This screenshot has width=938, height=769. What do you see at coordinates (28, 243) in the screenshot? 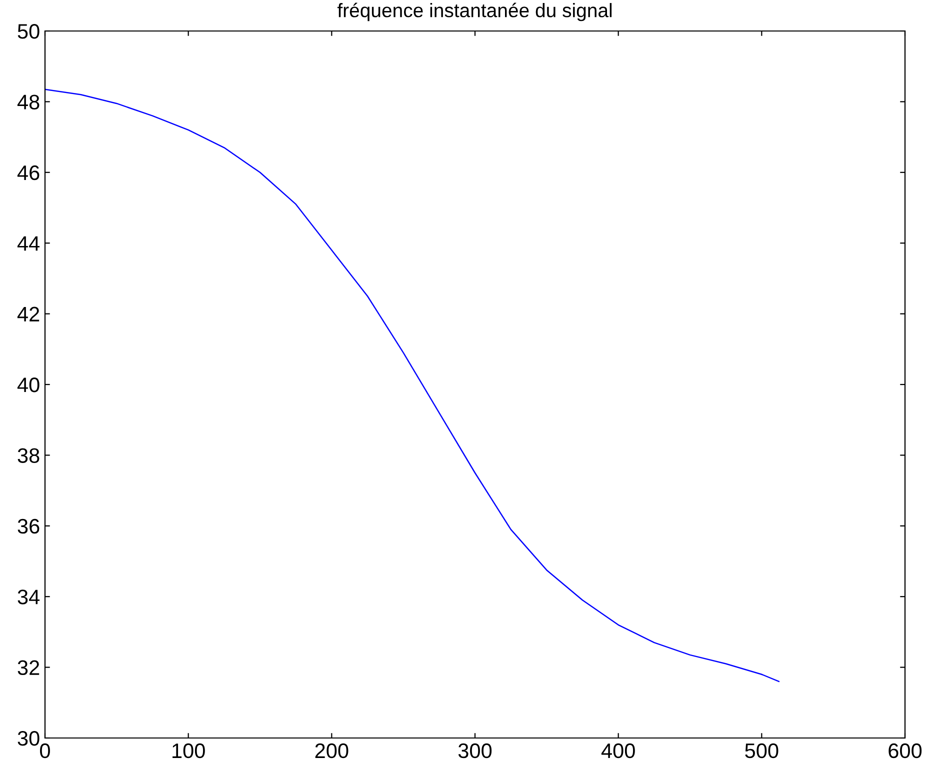
I see `y-tick-label: 44` at bounding box center [28, 243].